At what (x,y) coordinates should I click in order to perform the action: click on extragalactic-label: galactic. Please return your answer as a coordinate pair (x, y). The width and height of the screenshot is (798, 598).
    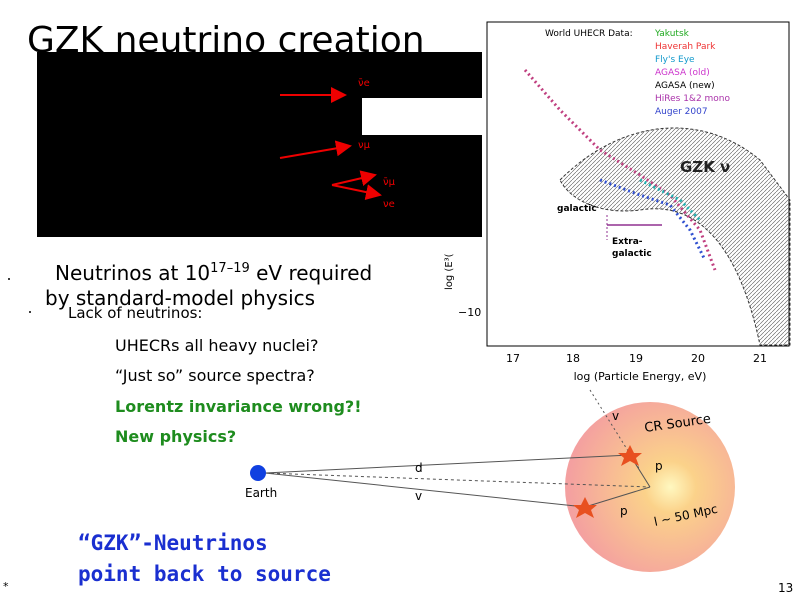
    Looking at the image, I should click on (632, 254).